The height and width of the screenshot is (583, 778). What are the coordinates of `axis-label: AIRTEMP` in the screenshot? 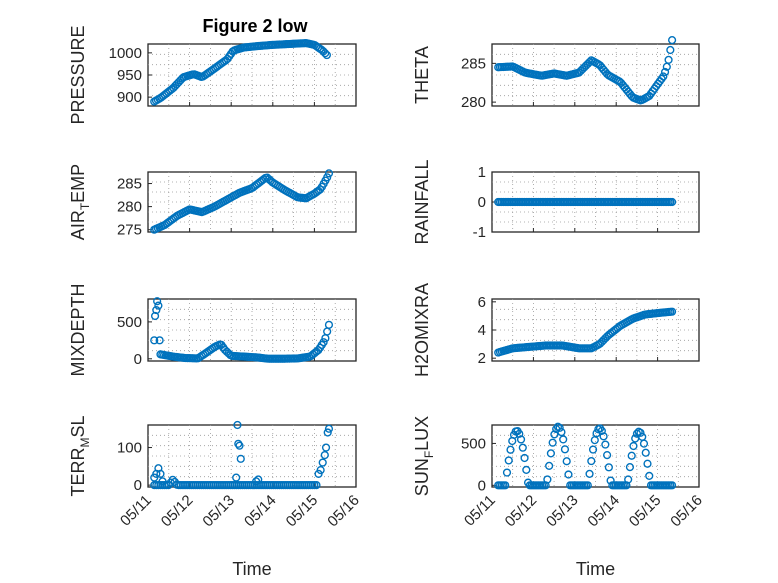 It's located at (80, 202).